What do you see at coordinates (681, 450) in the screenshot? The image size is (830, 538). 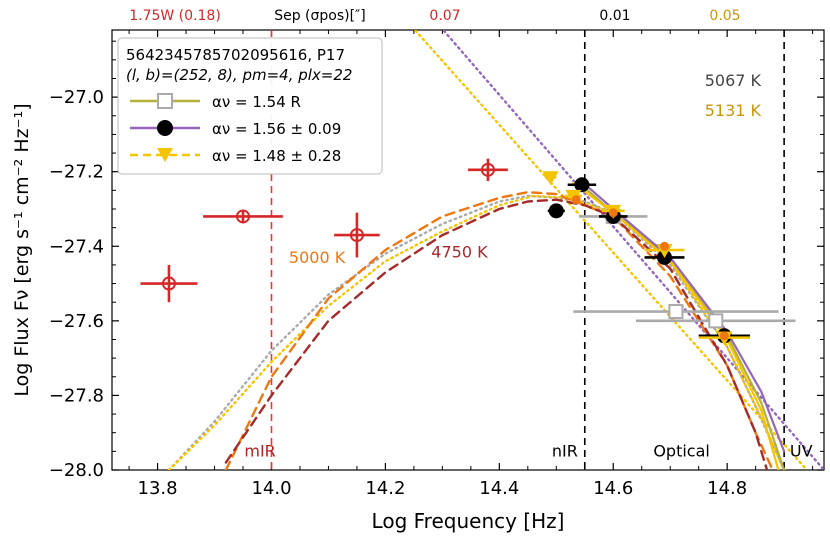 I see `band-label-2: Optical` at bounding box center [681, 450].